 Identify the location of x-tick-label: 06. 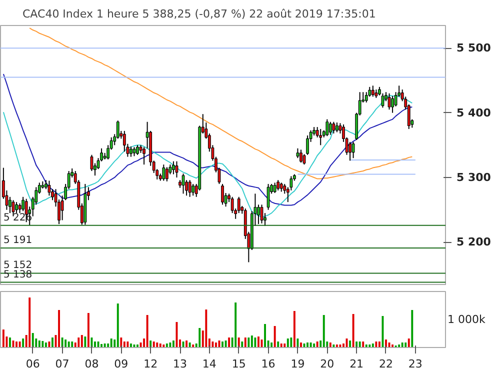
(33, 364).